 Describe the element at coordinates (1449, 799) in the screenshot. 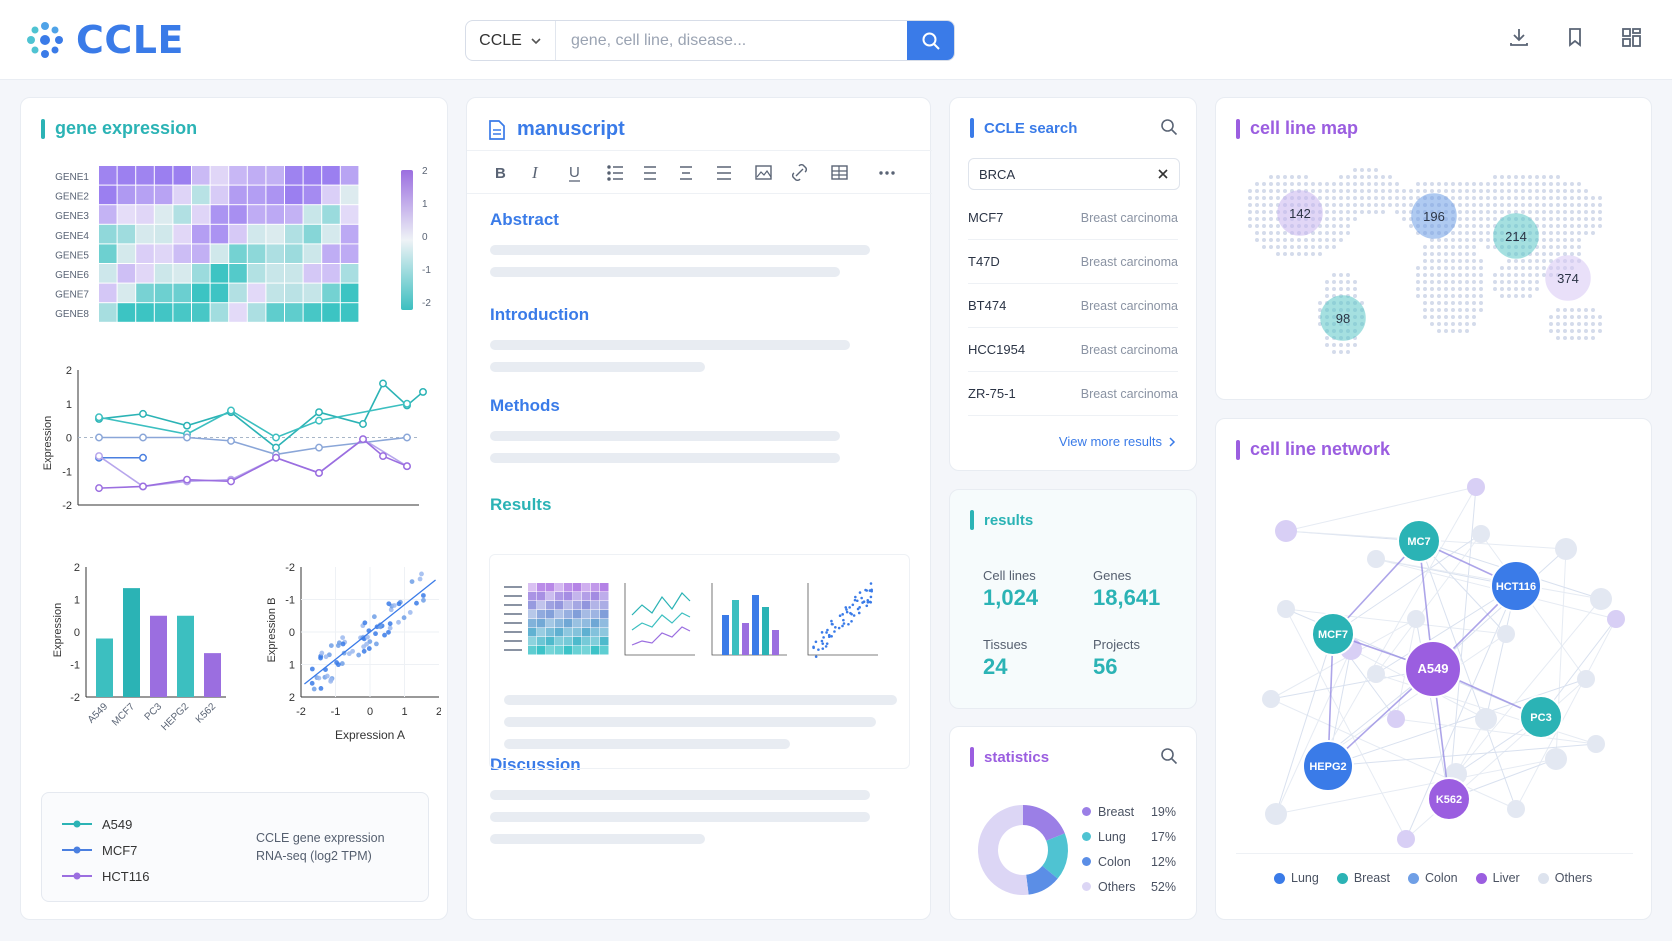

I see `network-node-k562: K562` at that location.